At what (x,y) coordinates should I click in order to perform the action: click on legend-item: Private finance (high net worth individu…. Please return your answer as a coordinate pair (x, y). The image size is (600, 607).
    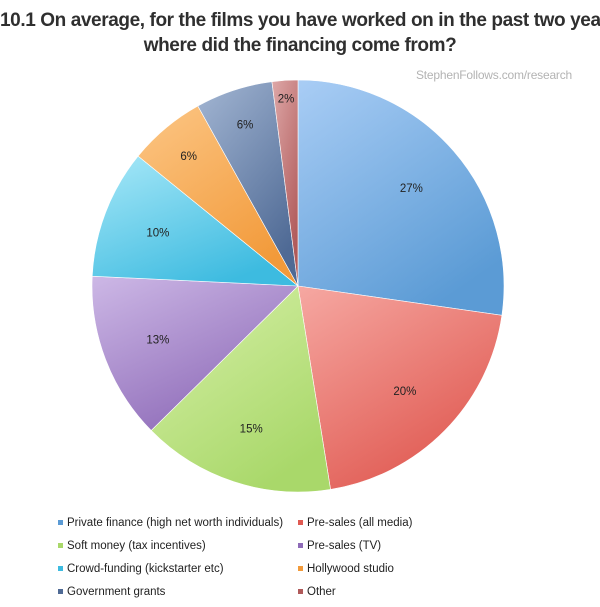
    Looking at the image, I should click on (178, 522).